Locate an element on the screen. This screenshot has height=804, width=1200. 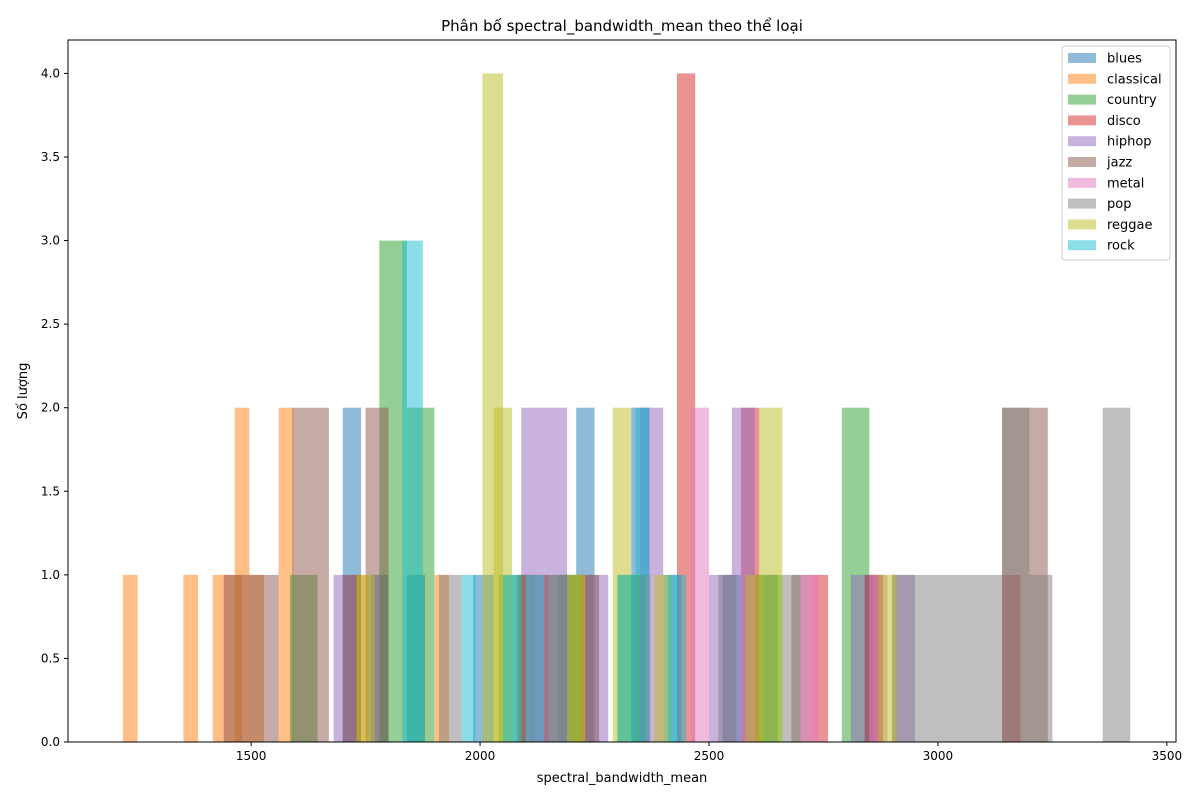
legend-label-country: country is located at coordinates (1132, 100).